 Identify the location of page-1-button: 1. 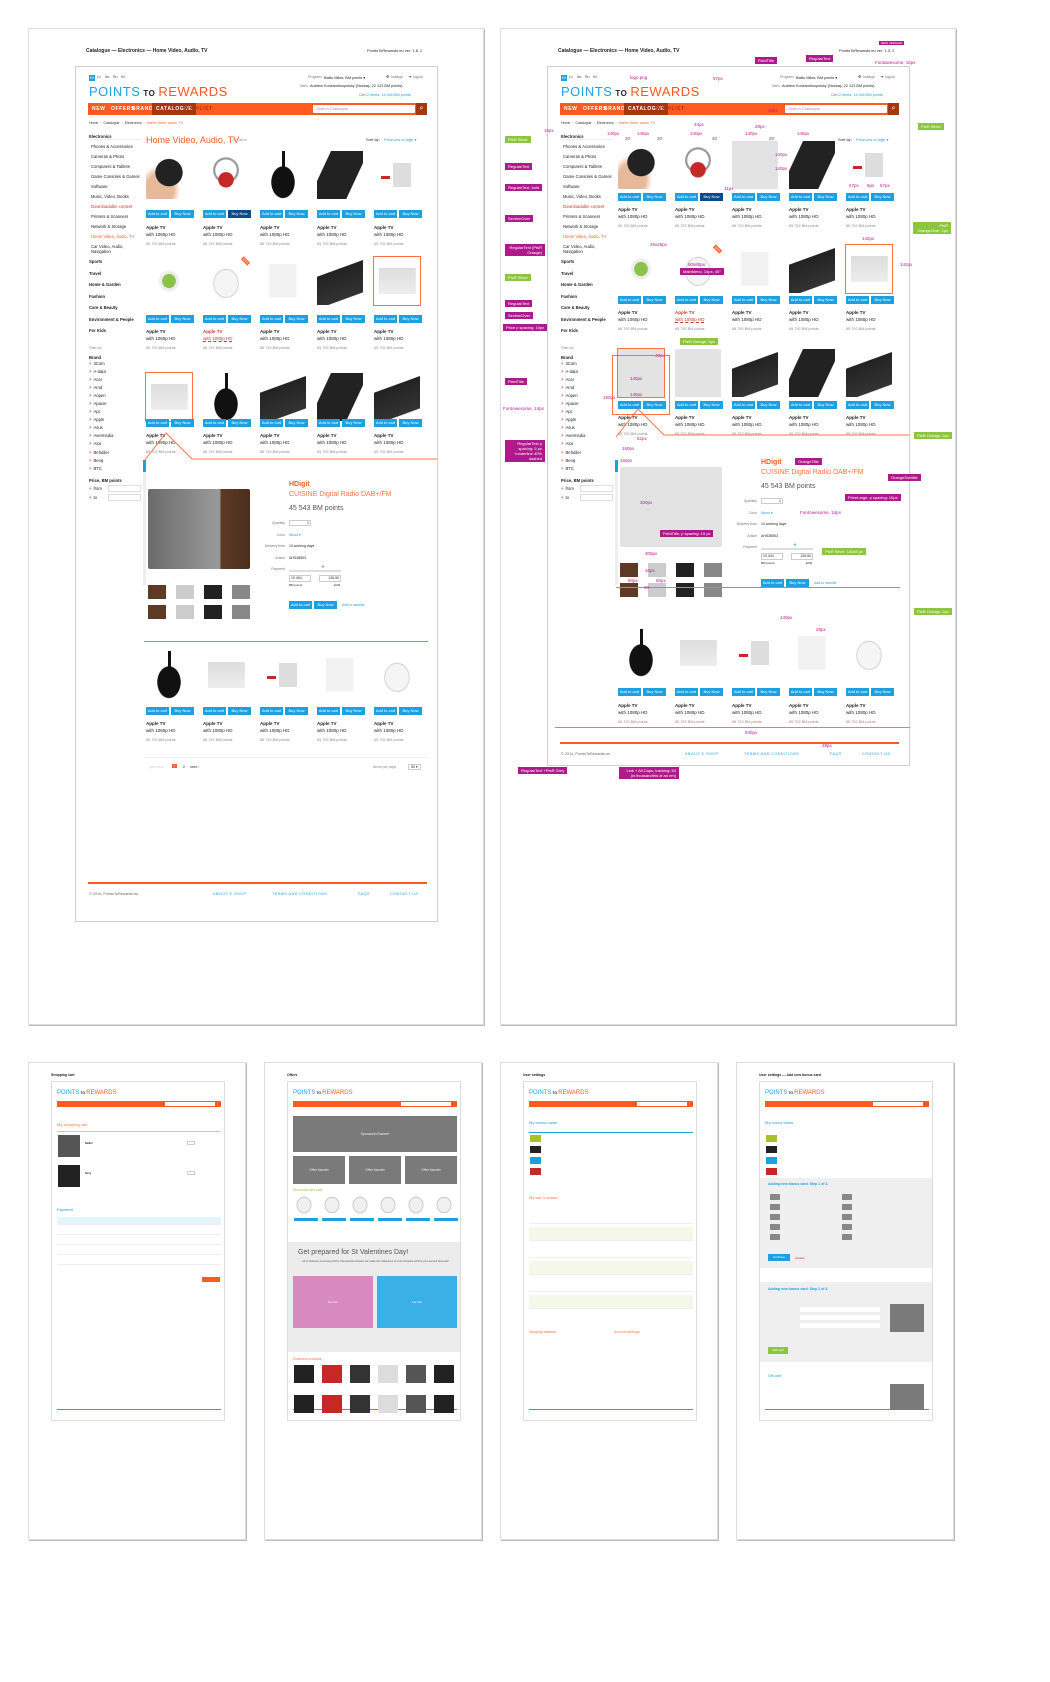
(174, 766).